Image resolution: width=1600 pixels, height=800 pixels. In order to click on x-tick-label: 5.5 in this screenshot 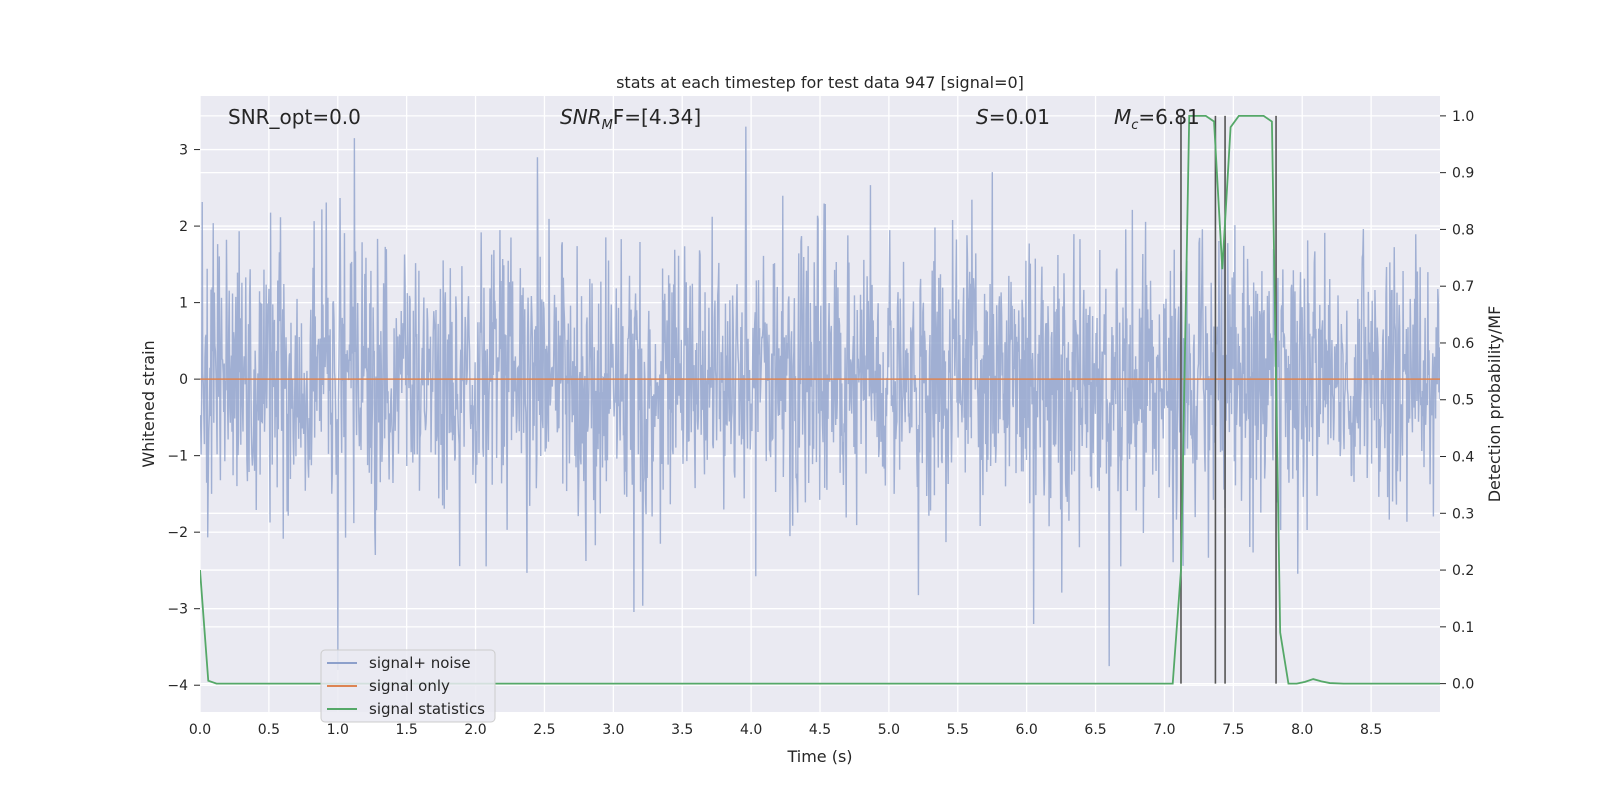, I will do `click(958, 730)`.